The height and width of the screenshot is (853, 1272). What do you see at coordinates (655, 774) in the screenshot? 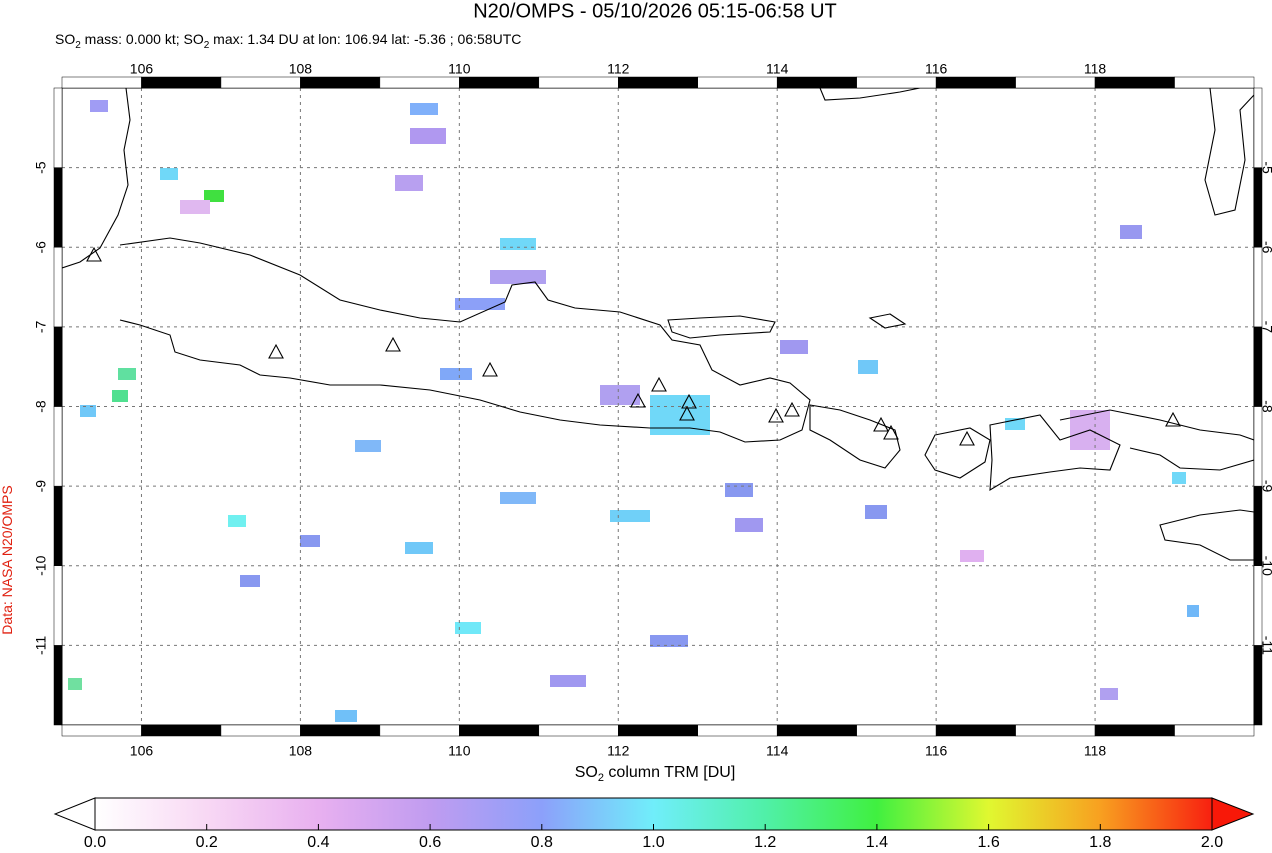
I see `colorbar-label: SO2 column TRM [DU]` at bounding box center [655, 774].